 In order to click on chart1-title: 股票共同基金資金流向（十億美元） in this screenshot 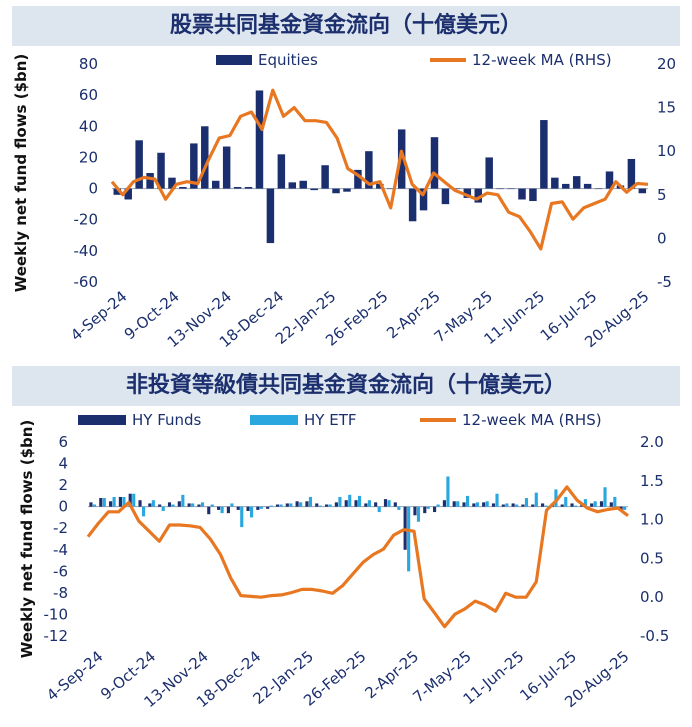, I will do `click(346, 26)`.